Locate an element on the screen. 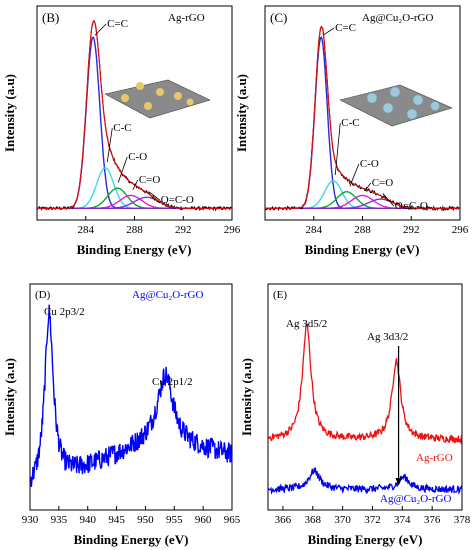 The width and height of the screenshot is (474, 550). panel-c-xlabel: Binding Energy (eV) is located at coordinates (362, 249).